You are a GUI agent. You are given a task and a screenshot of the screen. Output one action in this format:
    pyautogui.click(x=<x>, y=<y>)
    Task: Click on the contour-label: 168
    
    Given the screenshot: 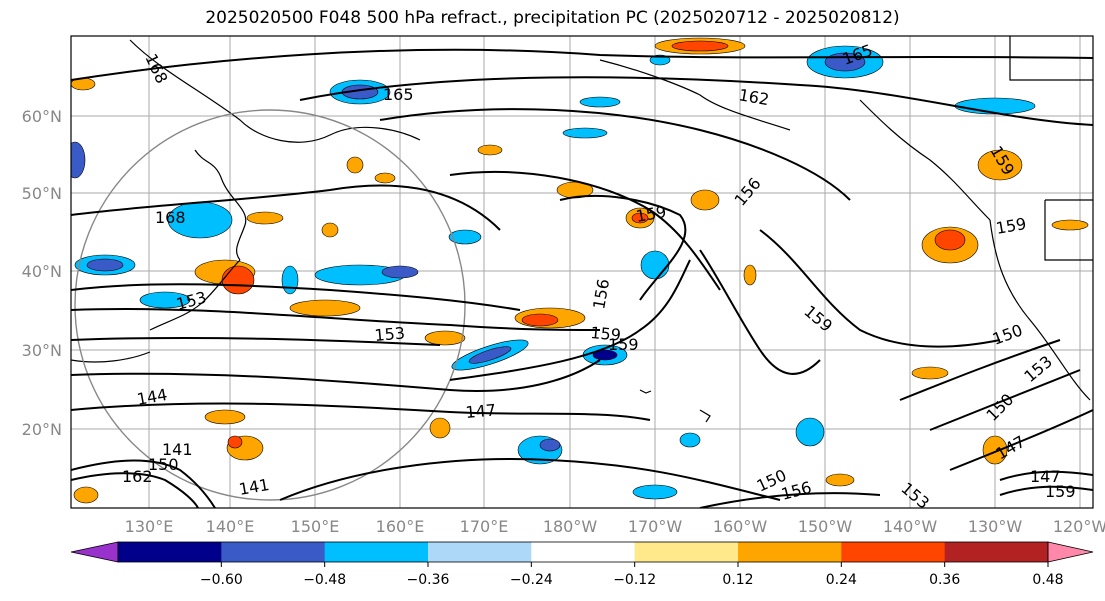 What is the action you would take?
    pyautogui.click(x=170, y=217)
    